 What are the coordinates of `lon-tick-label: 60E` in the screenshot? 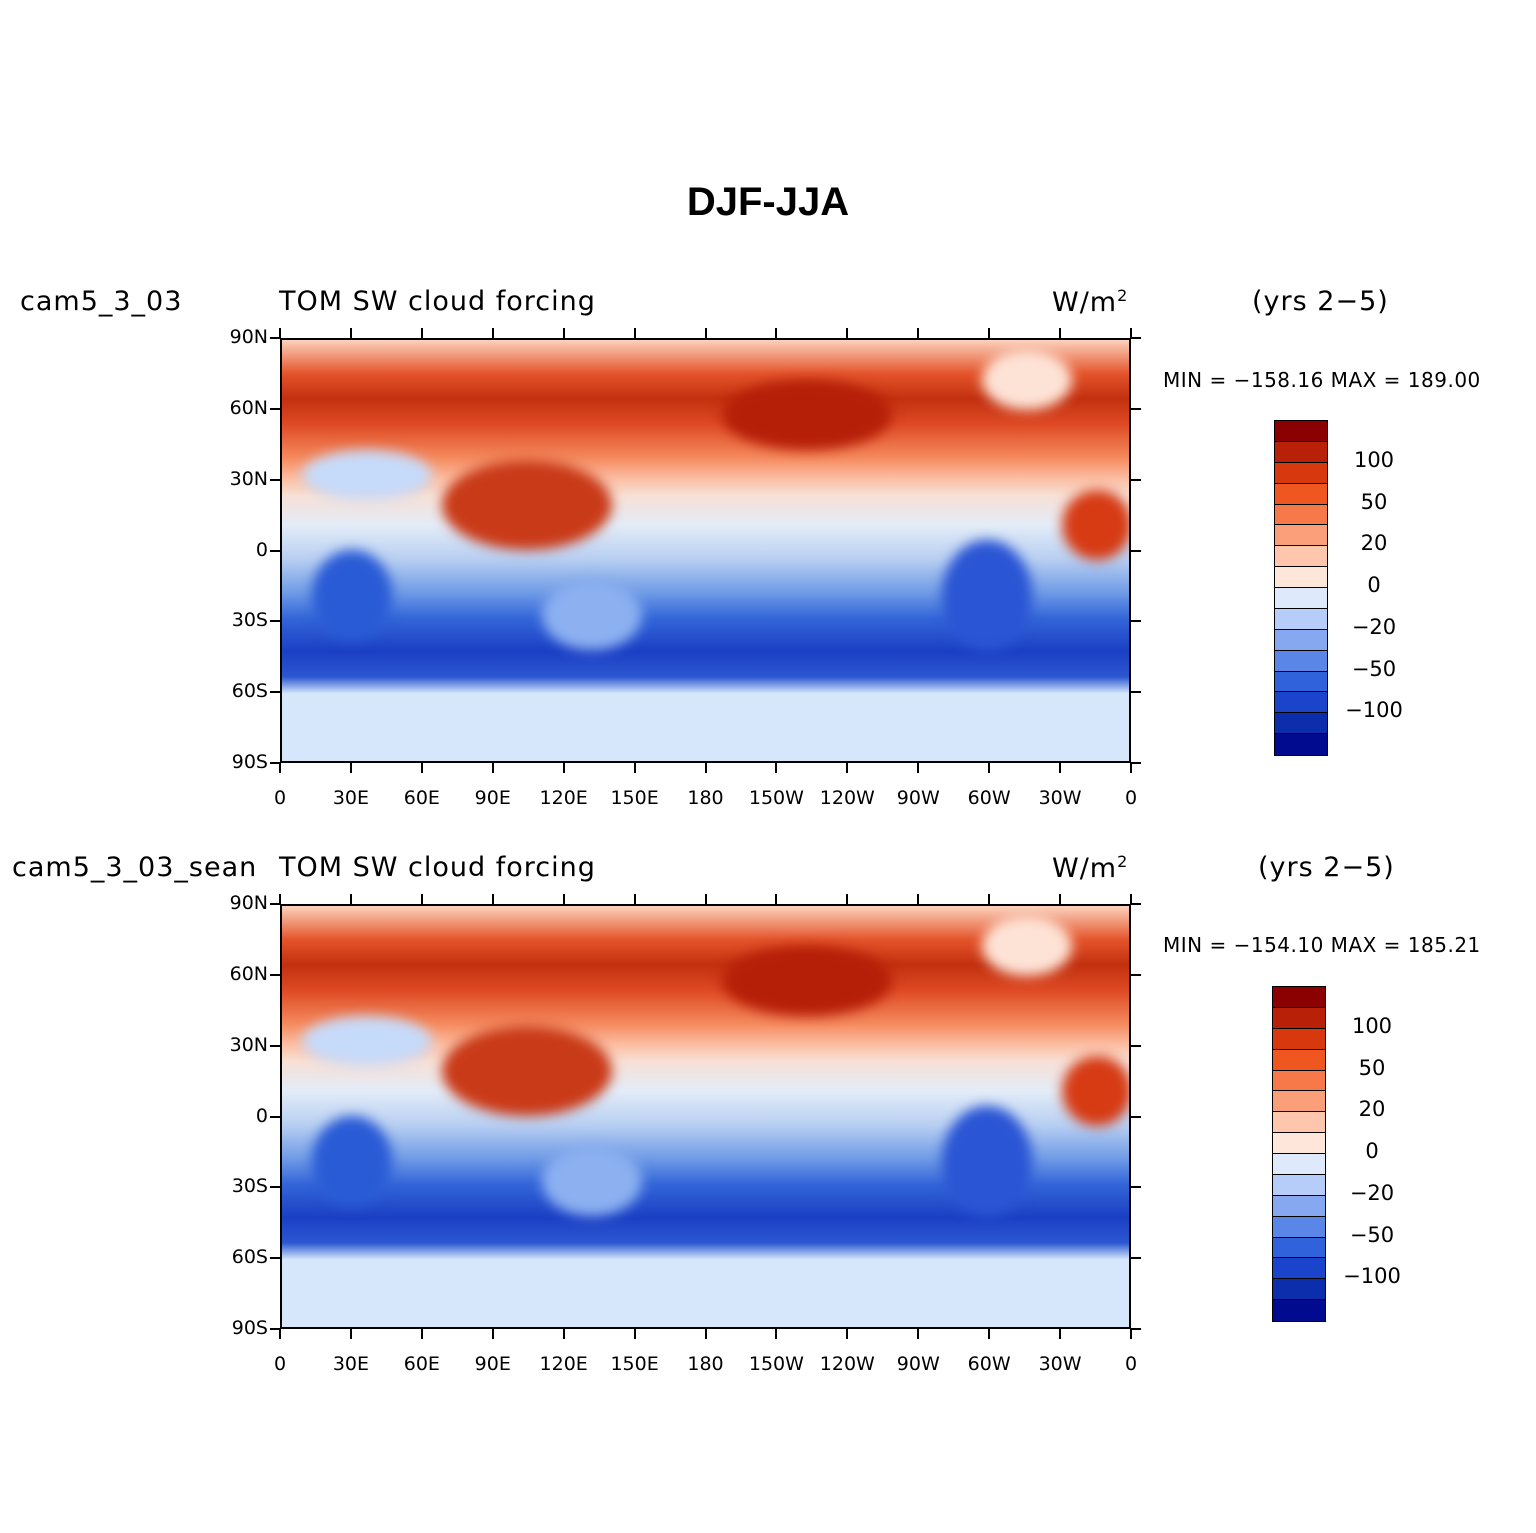 It's located at (421, 798).